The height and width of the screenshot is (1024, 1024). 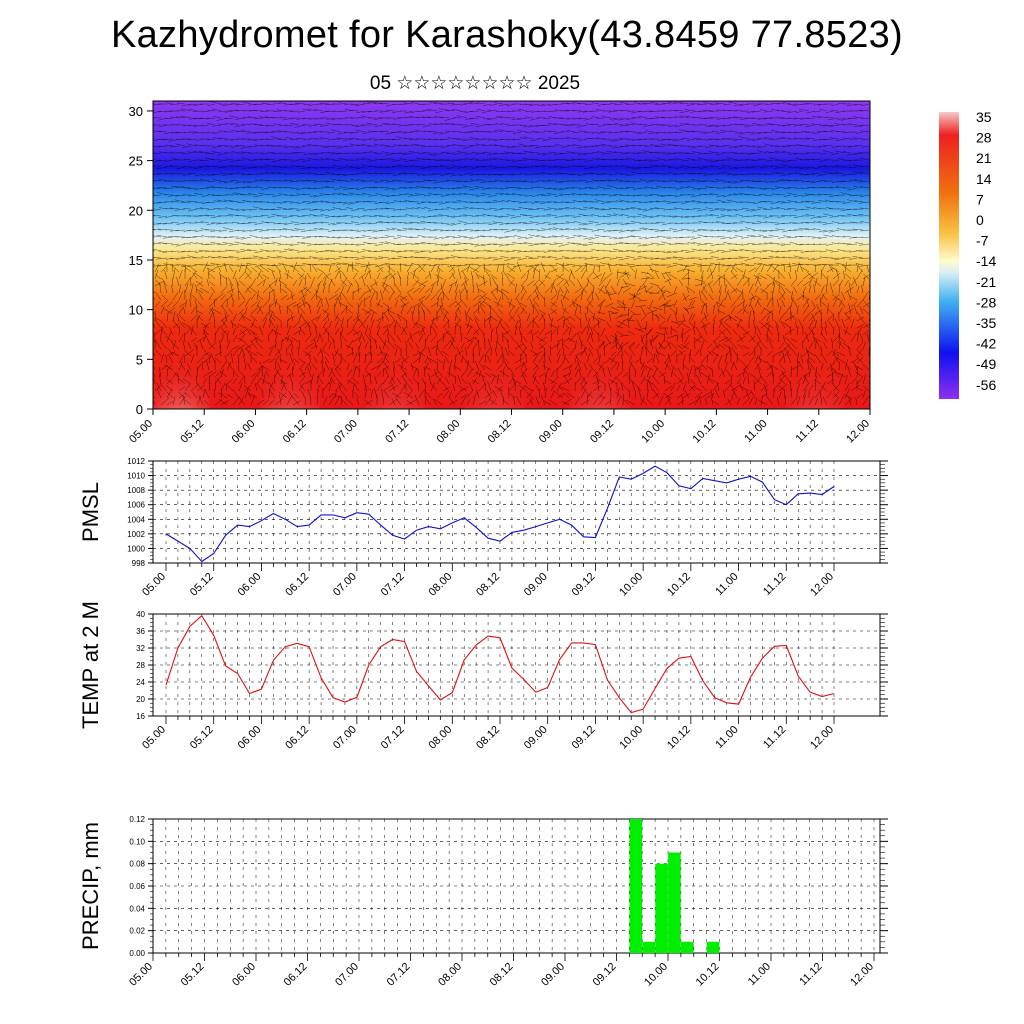 What do you see at coordinates (475, 83) in the screenshot?
I see `chart-subtitle: 05 ☆☆☆☆☆☆☆☆ 2025` at bounding box center [475, 83].